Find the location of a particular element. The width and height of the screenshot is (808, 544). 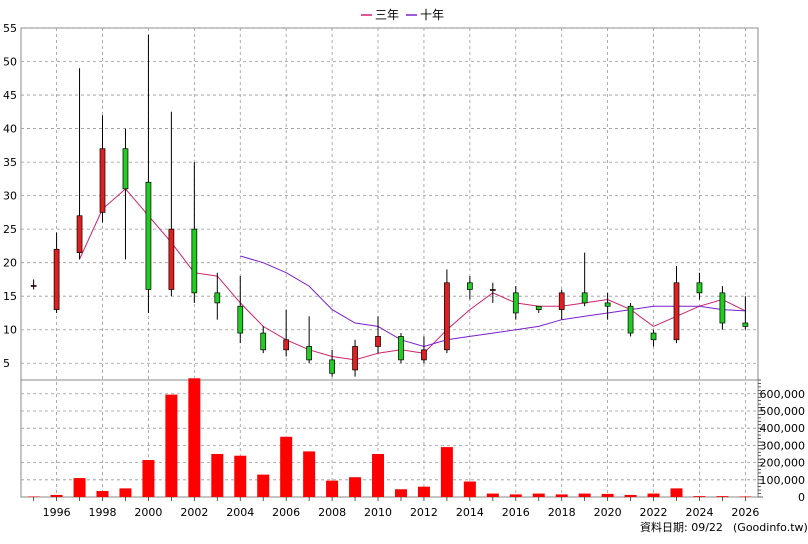

ma-line is located at coordinates (493, 301).